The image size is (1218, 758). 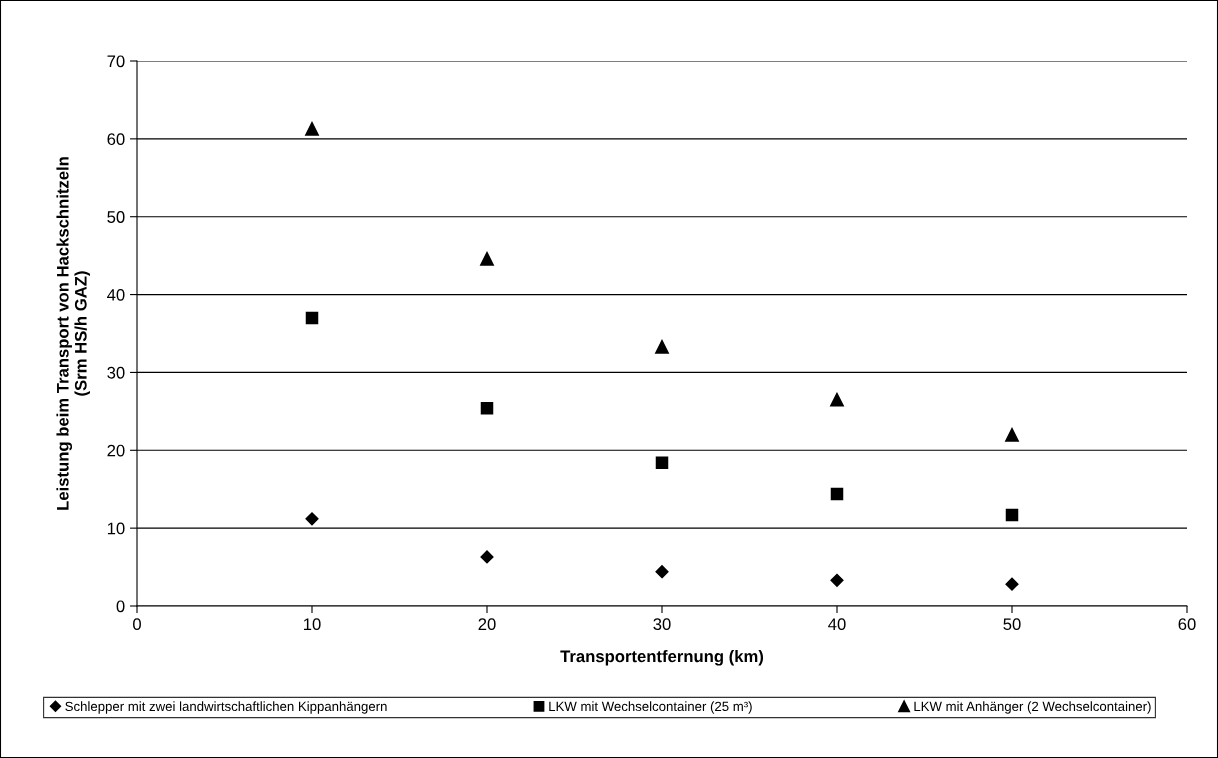 What do you see at coordinates (312, 624) in the screenshot?
I see `x-tick-label: 10` at bounding box center [312, 624].